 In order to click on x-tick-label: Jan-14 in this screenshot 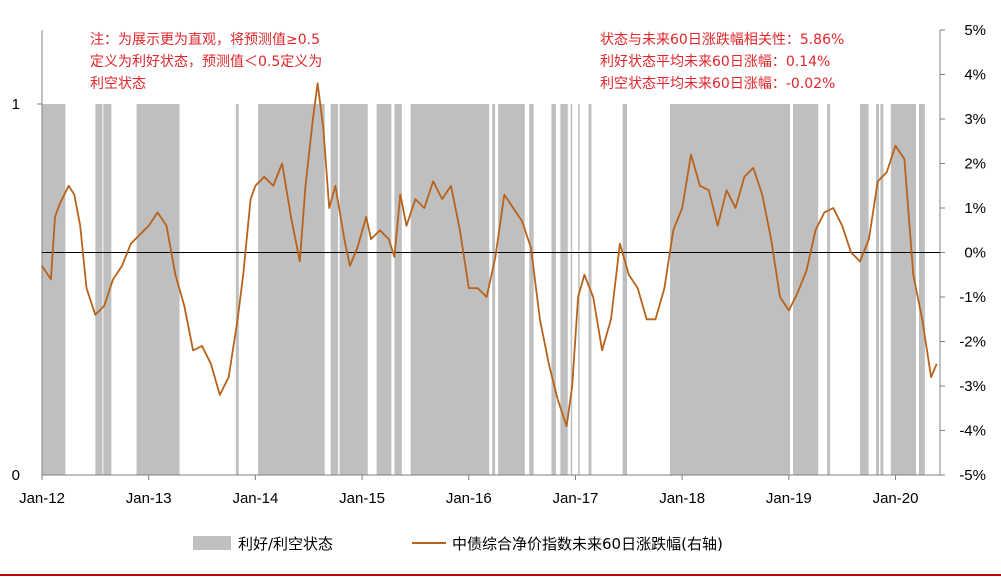, I will do `click(255, 498)`.